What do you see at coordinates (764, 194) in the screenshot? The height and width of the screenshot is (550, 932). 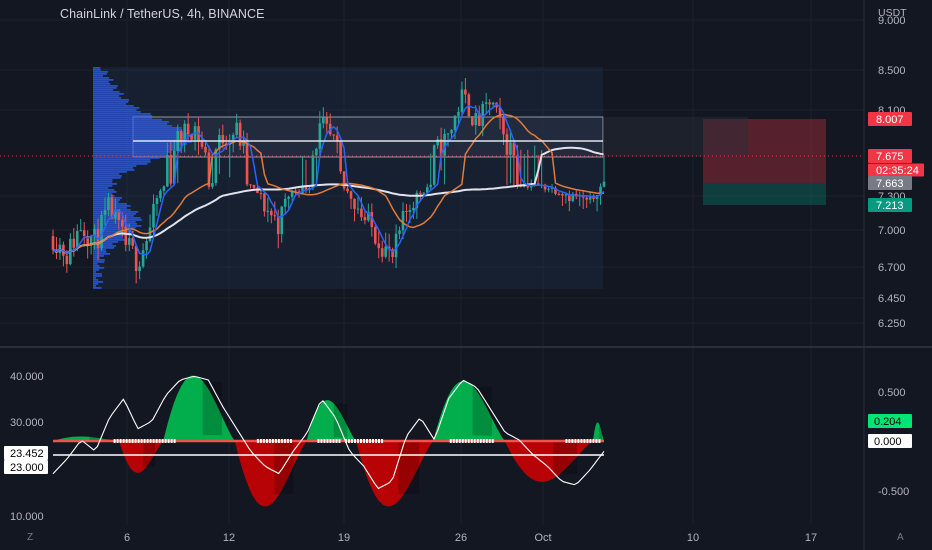 I see `position-reward-zone` at bounding box center [764, 194].